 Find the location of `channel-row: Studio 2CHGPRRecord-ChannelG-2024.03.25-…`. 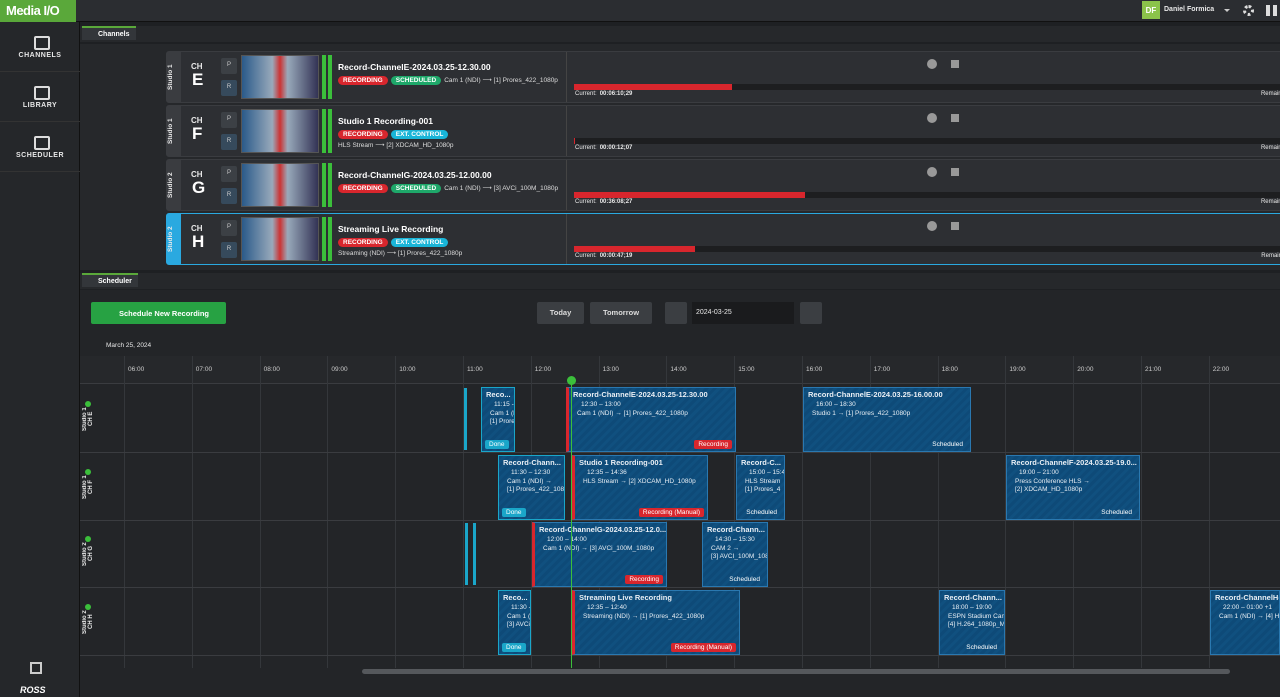

channel-row: Studio 2CHGPRRecord-ChannelG-2024.03.25-… is located at coordinates (723, 185).